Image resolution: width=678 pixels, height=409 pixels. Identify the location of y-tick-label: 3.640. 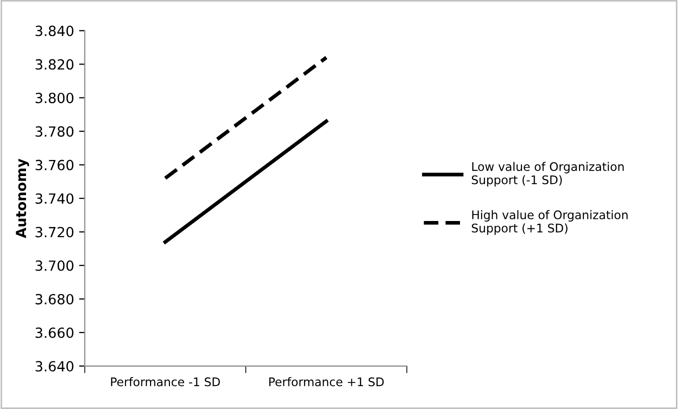
(55, 366).